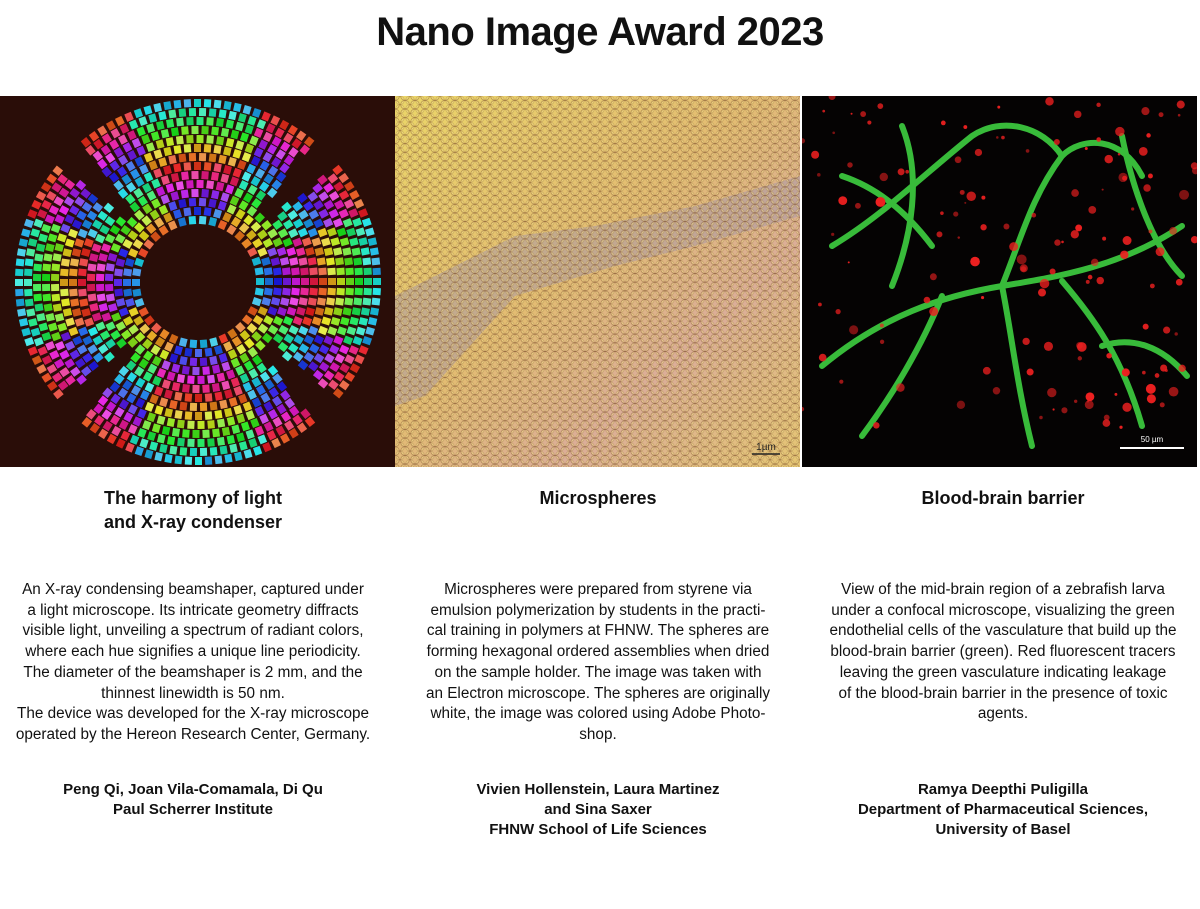 Image resolution: width=1200 pixels, height=909 pixels. What do you see at coordinates (196, 510) in the screenshot?
I see `panel-title: The harmony of light and X-ray condenser` at bounding box center [196, 510].